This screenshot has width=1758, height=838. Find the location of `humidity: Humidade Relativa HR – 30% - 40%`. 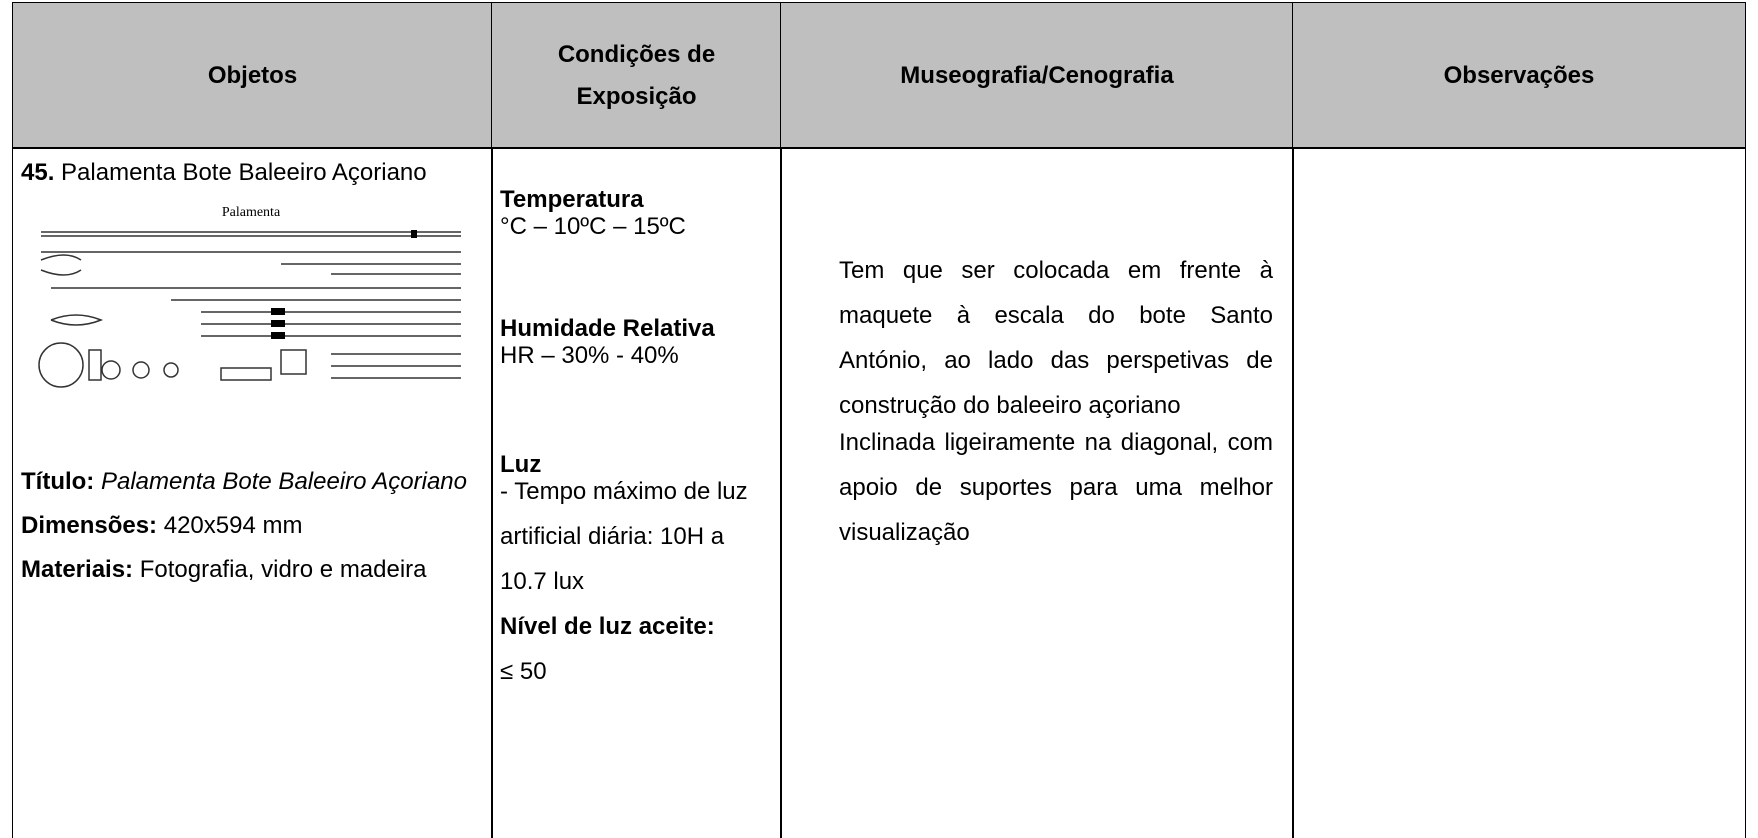

humidity: Humidade Relativa HR – 30% - 40% is located at coordinates (636, 342).